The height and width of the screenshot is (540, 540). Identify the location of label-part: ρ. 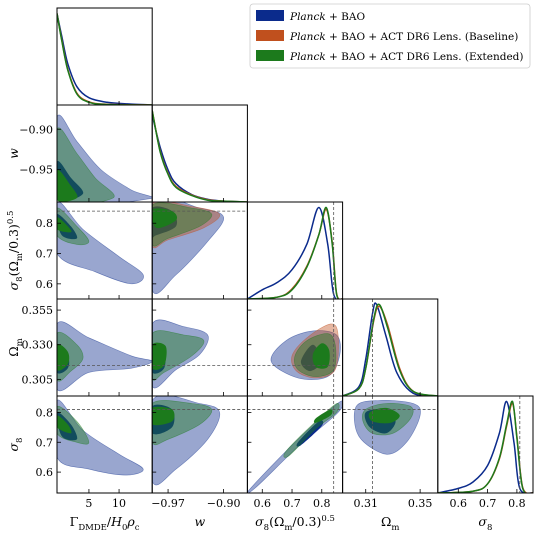
(130, 521).